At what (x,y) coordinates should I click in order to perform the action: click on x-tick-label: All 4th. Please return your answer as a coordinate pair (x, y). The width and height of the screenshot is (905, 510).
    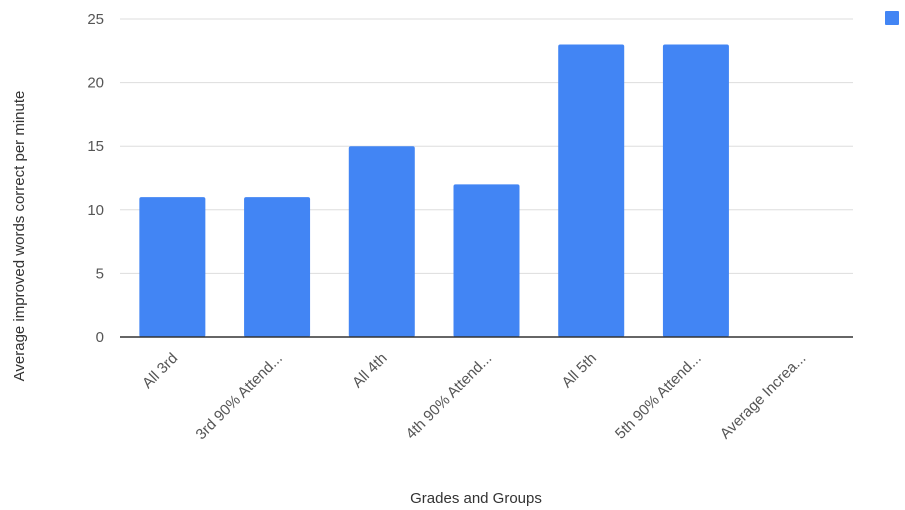
    Looking at the image, I should click on (370, 371).